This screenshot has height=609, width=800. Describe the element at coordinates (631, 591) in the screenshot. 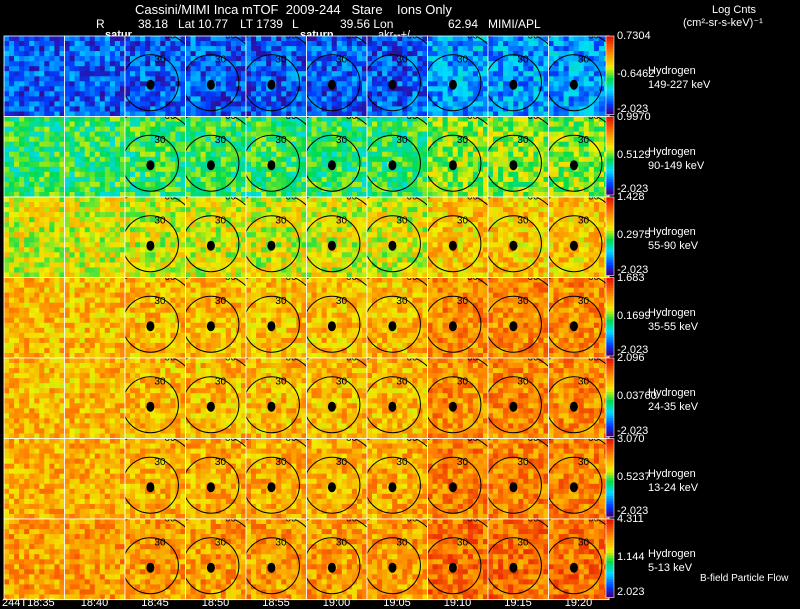

I see `colorbar-min: 2.023` at that location.